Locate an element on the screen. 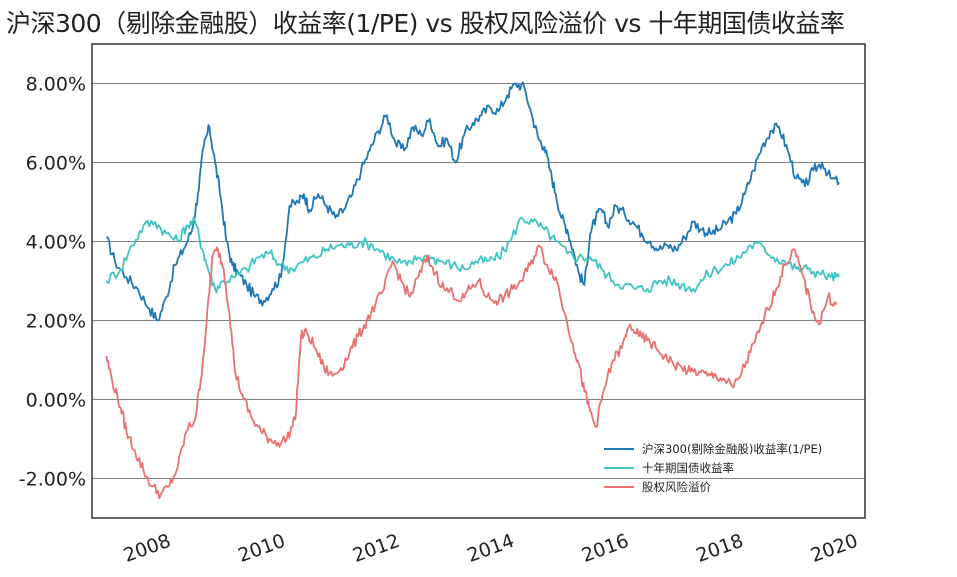 The width and height of the screenshot is (957, 577). y-axis-ticks: -2.00% 0.00% 2.00% 4.00% 6.00% 8.00% is located at coordinates (52, 282).